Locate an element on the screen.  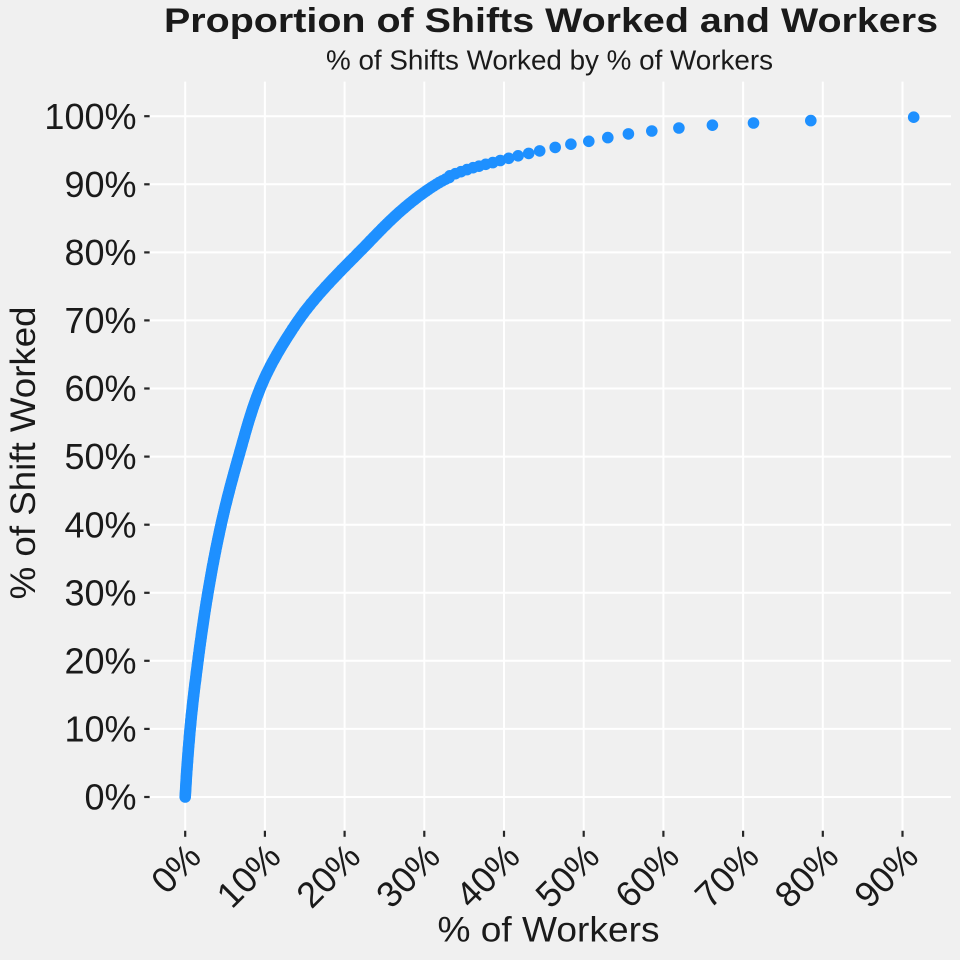
svg-text: 10% is located at coordinates (100, 729).